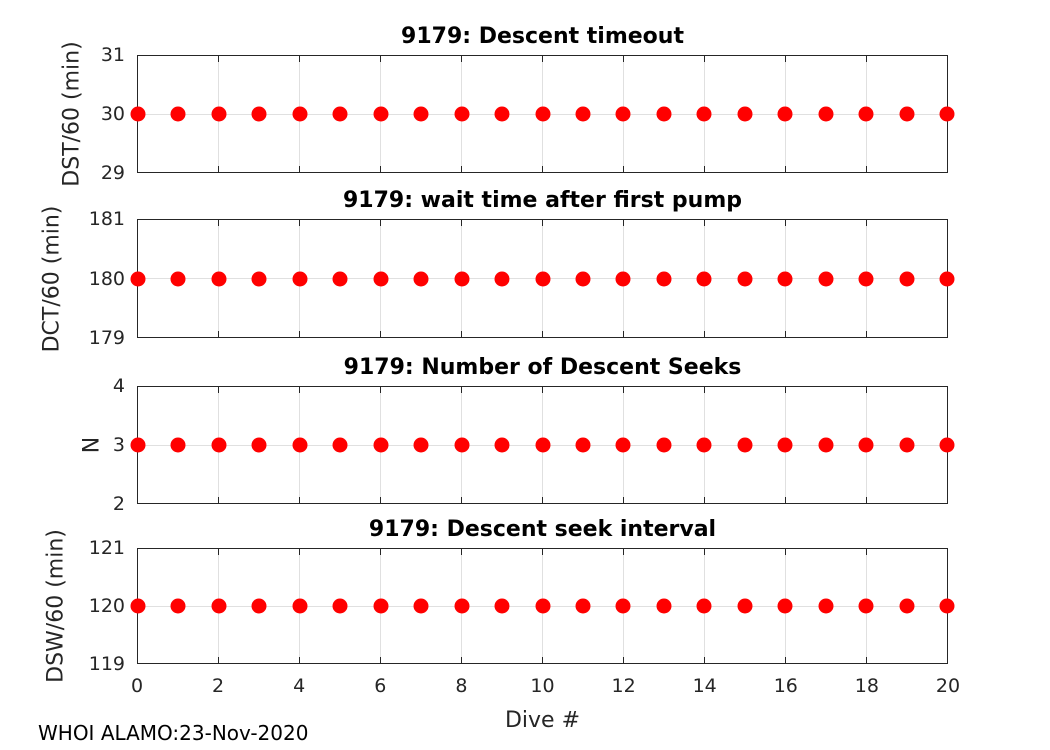 The image size is (1050, 750). I want to click on plot-title: 9179: Descent seek interval, so click(542, 529).